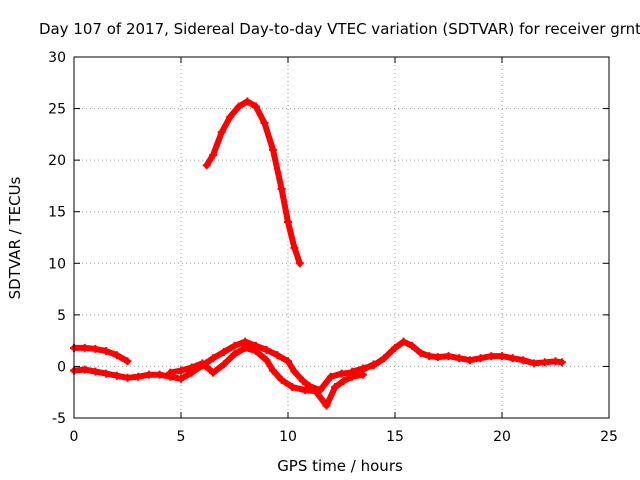 This screenshot has height=480, width=640. I want to click on y-tick-label: 0, so click(61, 367).